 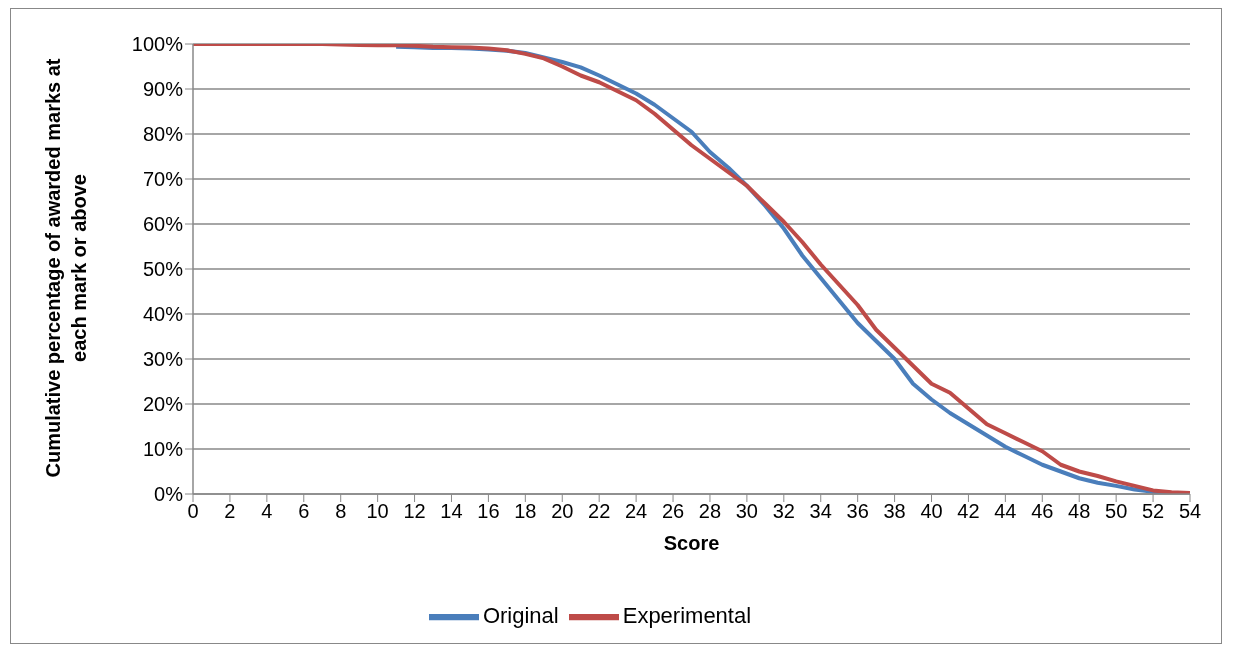 What do you see at coordinates (968, 511) in the screenshot?
I see `x-tick-label: 42` at bounding box center [968, 511].